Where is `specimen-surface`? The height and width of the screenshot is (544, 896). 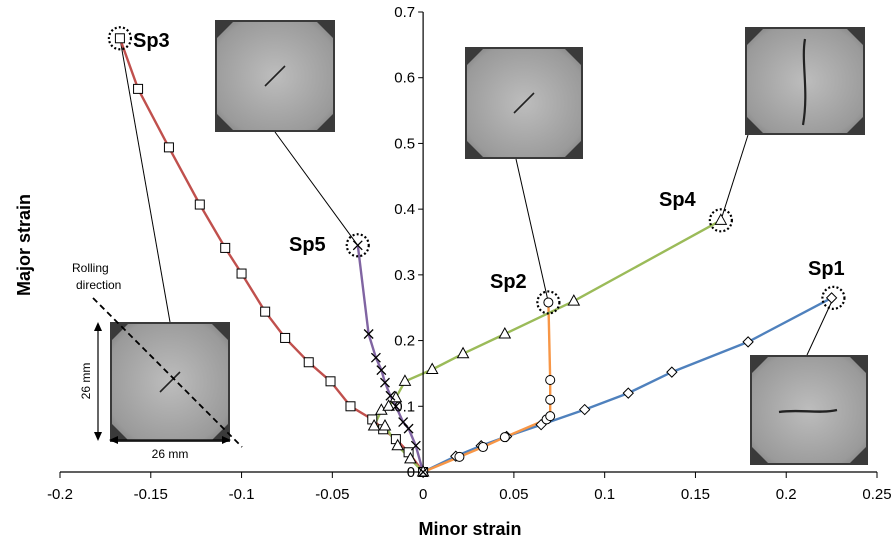
specimen-surface is located at coordinates (809, 410).